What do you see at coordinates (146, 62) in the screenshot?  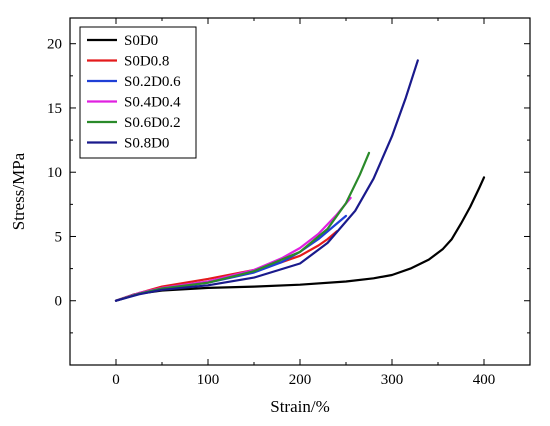 I see `legend-label: S0D0.8` at bounding box center [146, 62].